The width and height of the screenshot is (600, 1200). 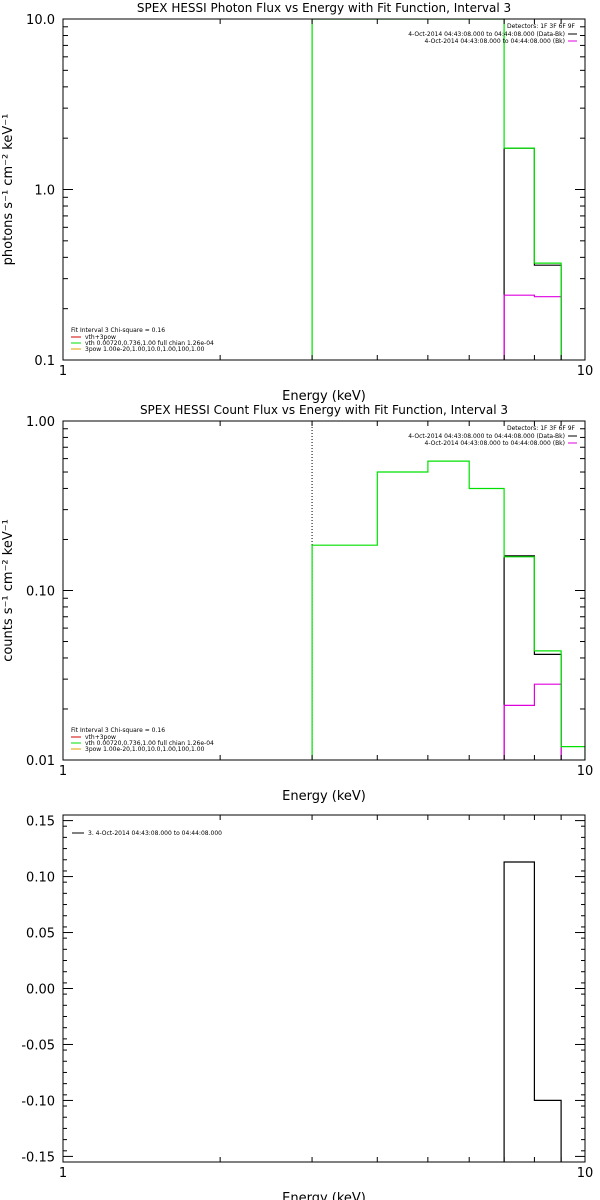 What do you see at coordinates (38, 1101) in the screenshot?
I see `y-tick-label: -0.10` at bounding box center [38, 1101].